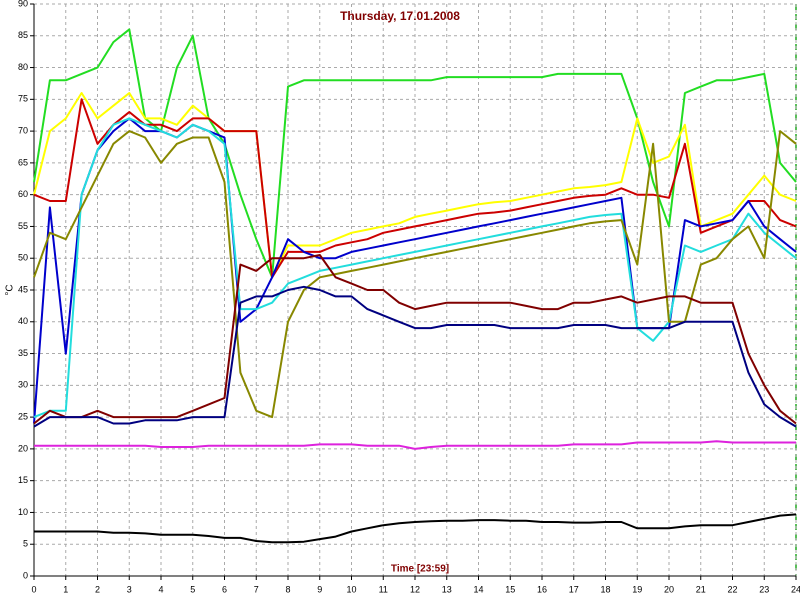 This screenshot has height=600, width=800. I want to click on x-tick-label: 6, so click(224, 589).